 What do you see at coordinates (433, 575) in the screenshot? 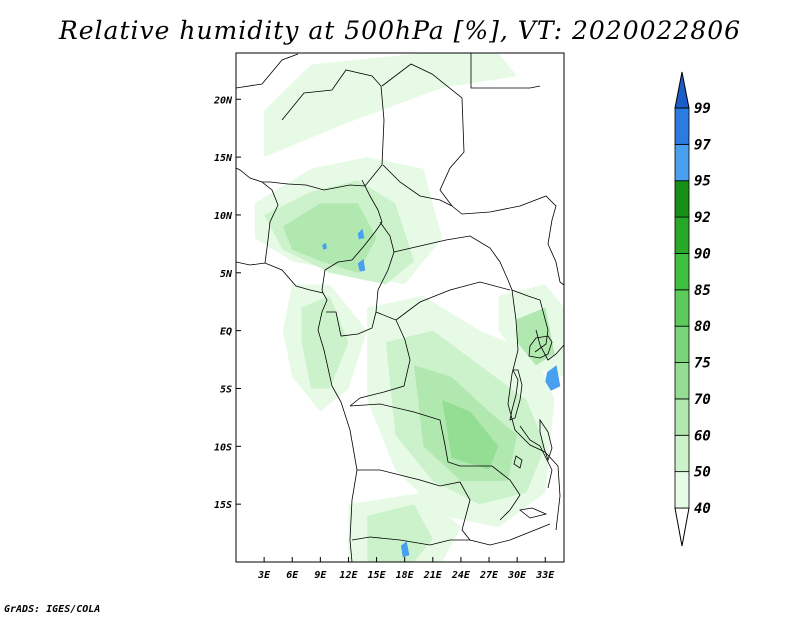
I see `x-tick-label: 21E` at bounding box center [433, 575].